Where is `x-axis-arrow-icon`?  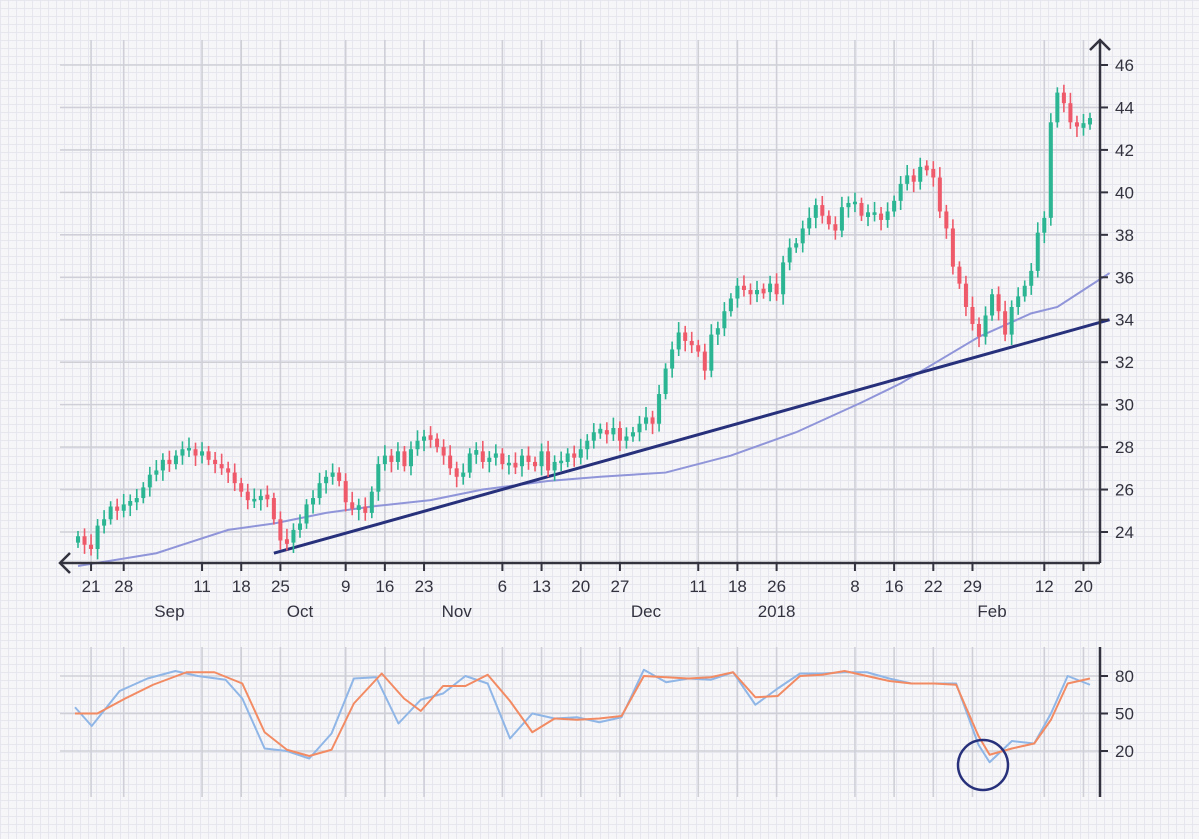 x-axis-arrow-icon is located at coordinates (64, 563).